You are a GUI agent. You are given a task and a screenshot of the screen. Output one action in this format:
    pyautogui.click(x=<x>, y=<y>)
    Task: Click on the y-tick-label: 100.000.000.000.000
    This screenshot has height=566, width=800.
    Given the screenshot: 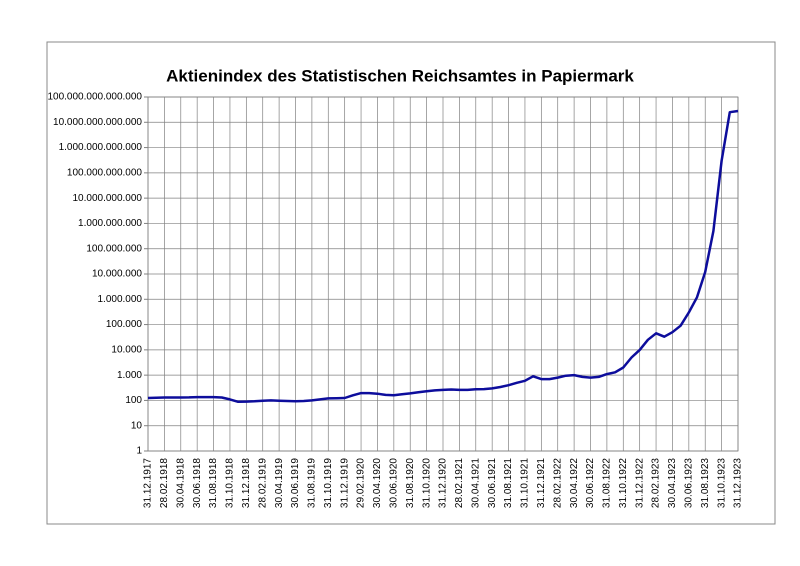 What is the action you would take?
    pyautogui.click(x=94, y=97)
    